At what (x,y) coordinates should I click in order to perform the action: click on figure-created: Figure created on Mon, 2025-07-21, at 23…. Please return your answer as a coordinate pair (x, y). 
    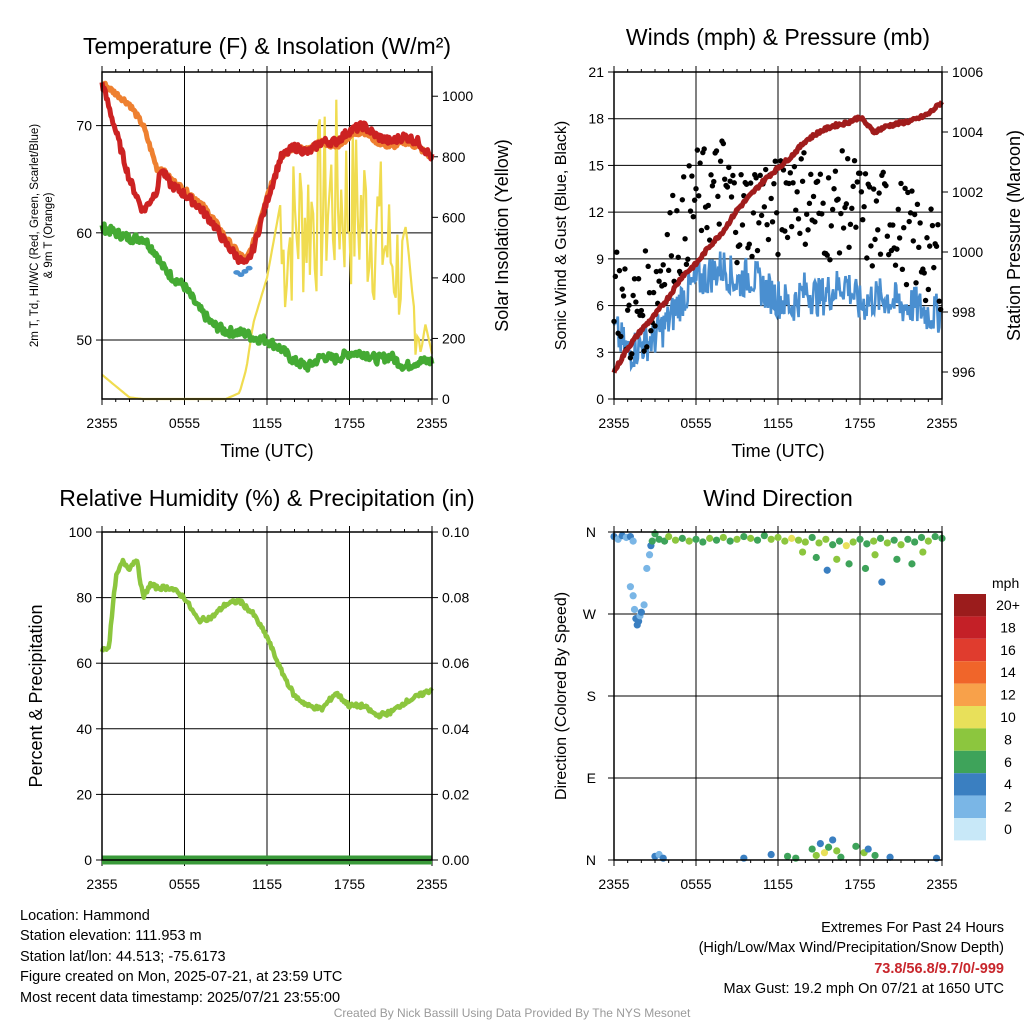
    Looking at the image, I should click on (181, 977).